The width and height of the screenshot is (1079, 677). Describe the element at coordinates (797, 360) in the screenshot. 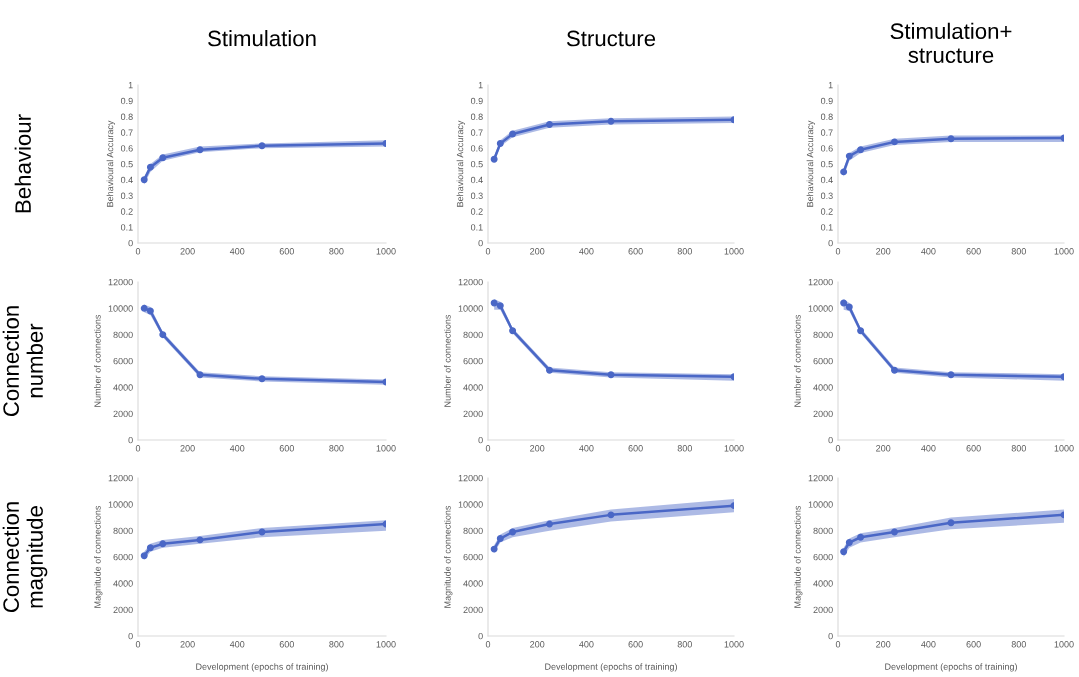

I see `y-axis-title: Number of connections` at that location.